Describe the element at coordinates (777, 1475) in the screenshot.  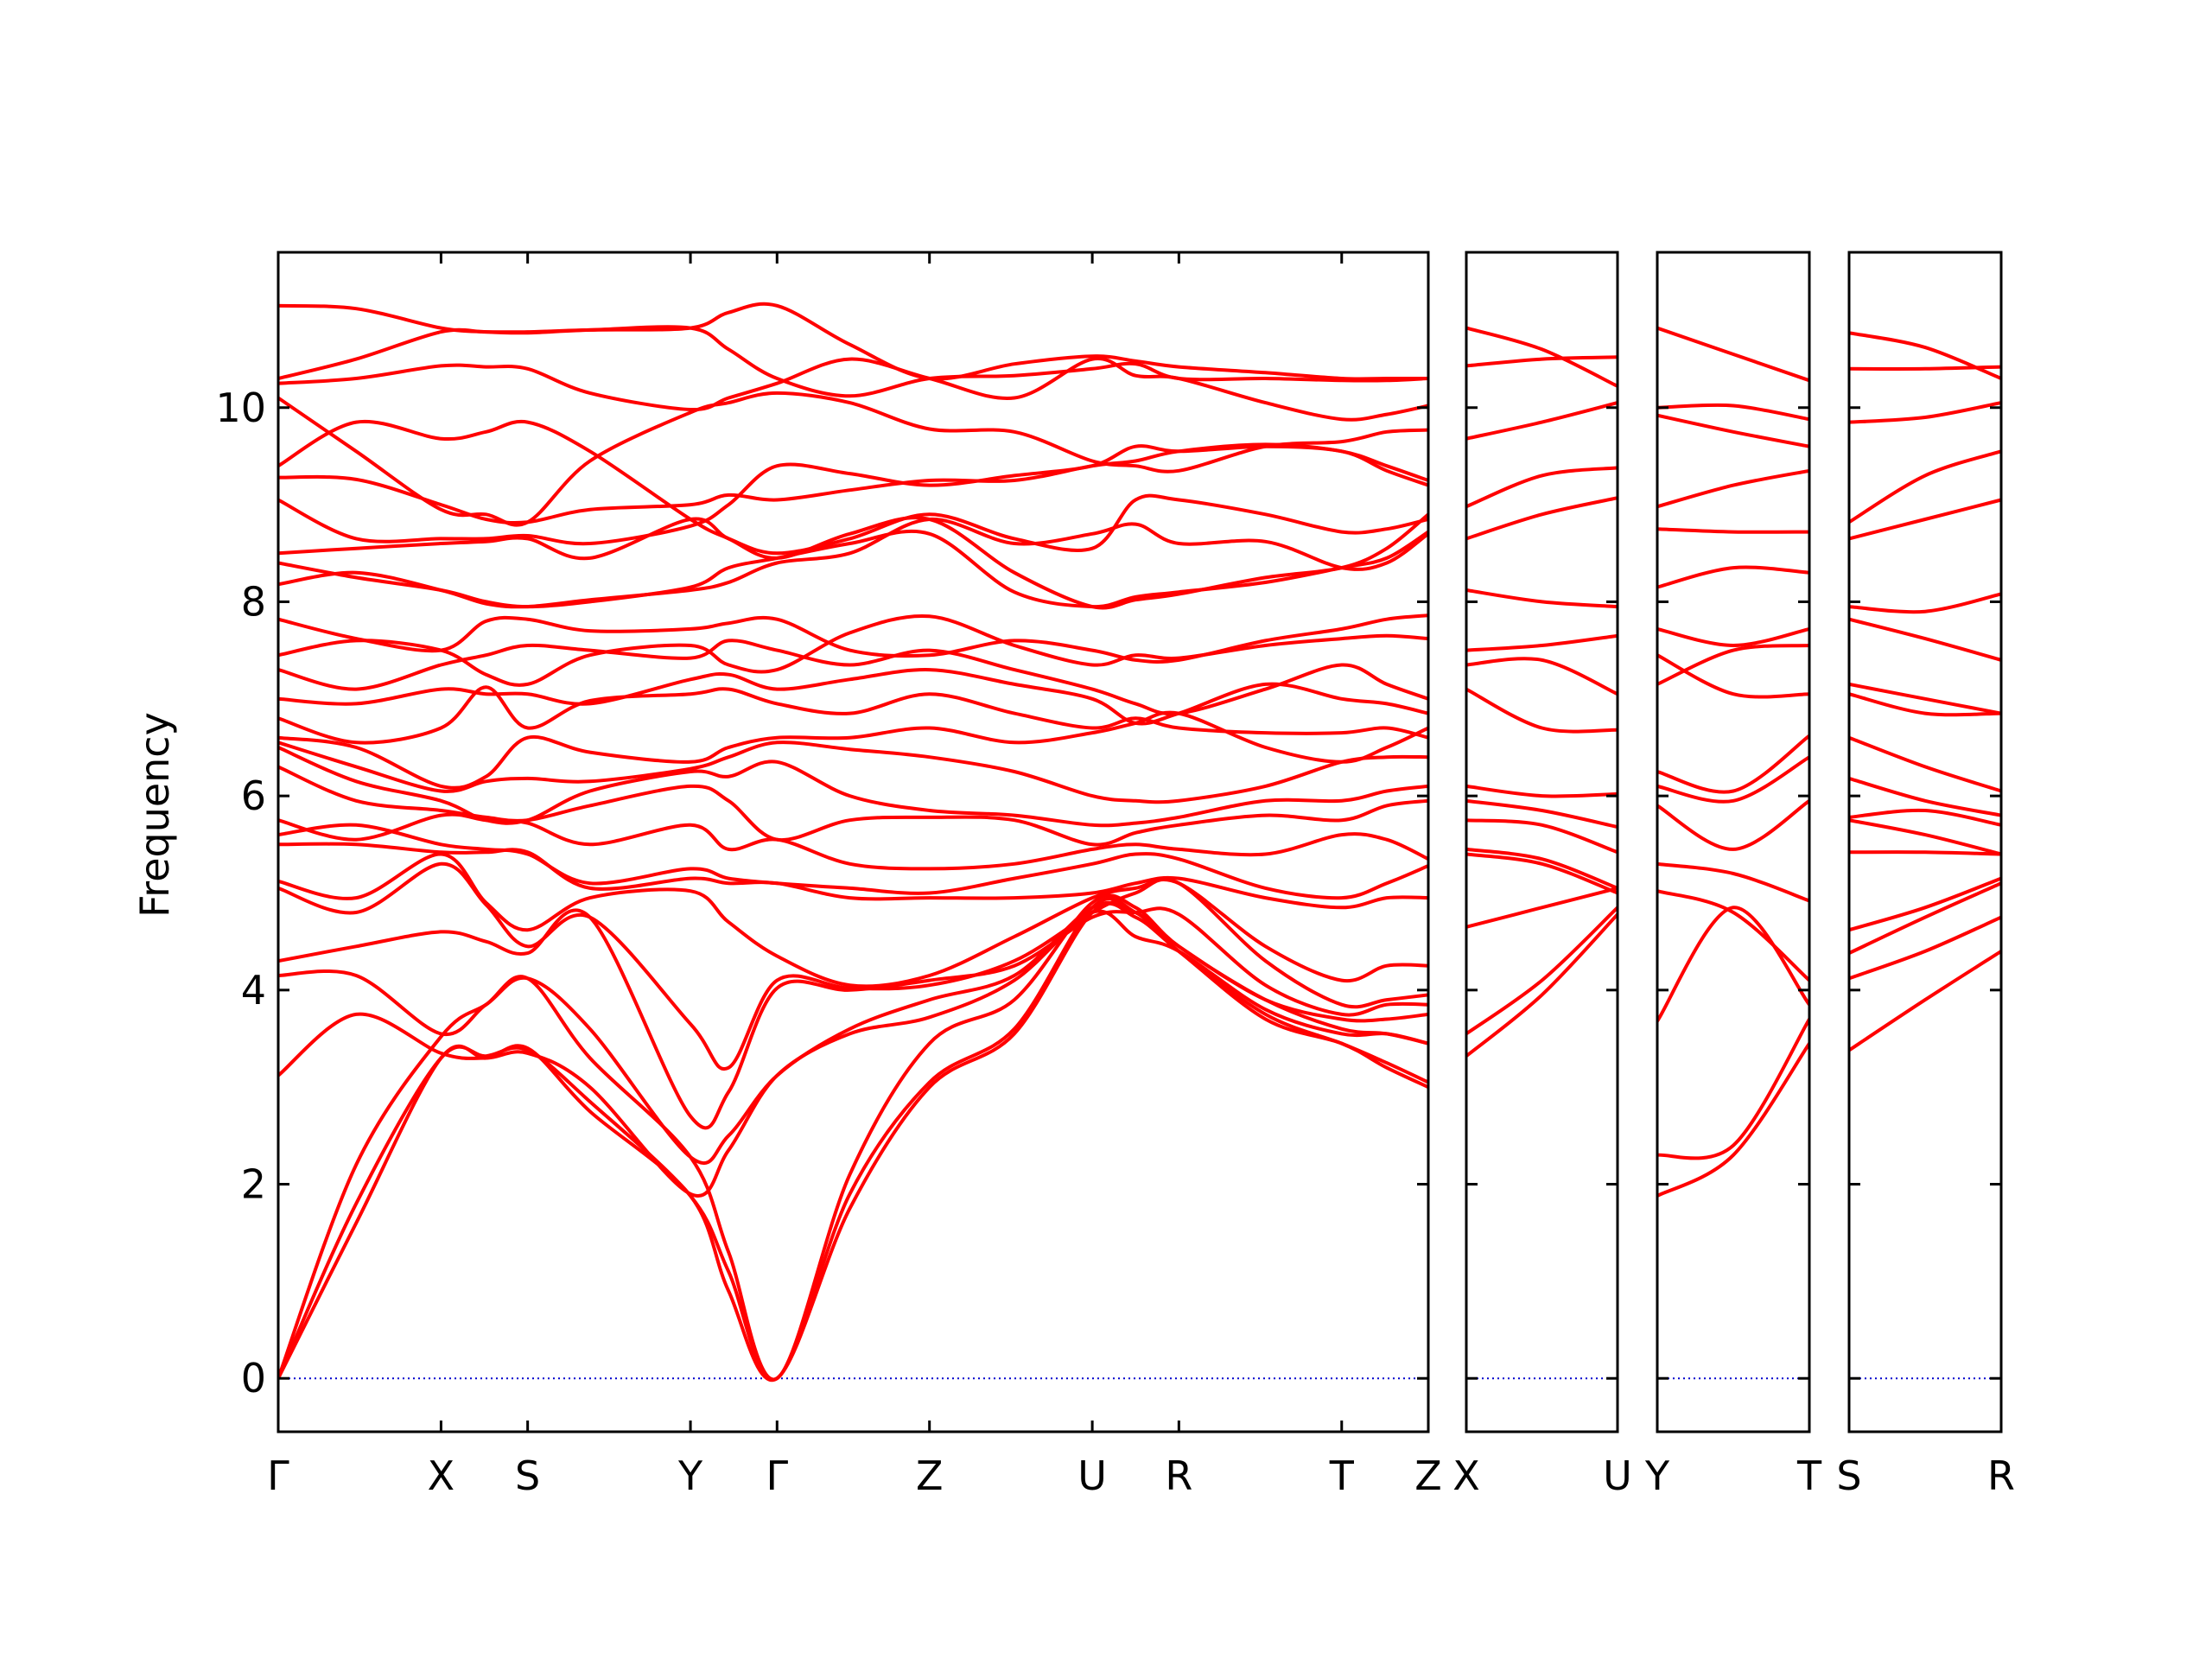
I see `x-tick-label: Γ` at that location.